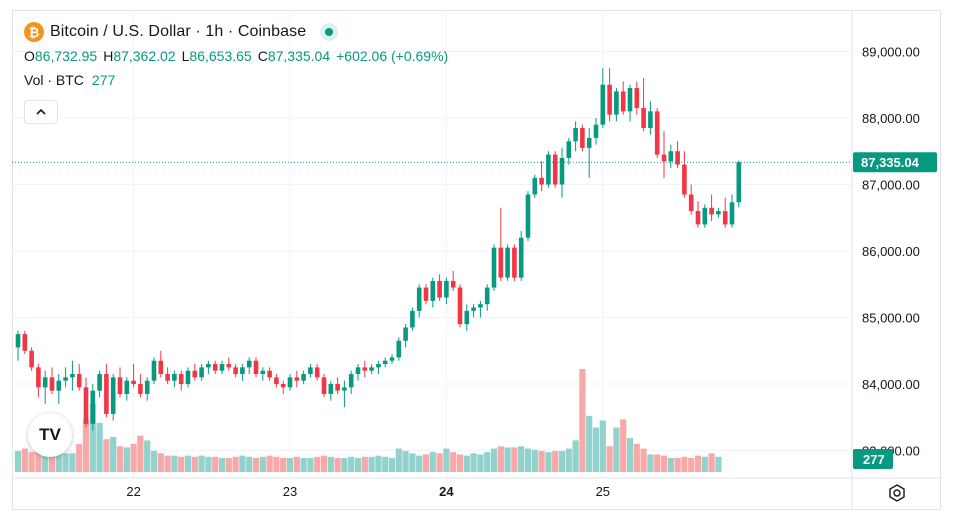 This screenshot has width=953, height=521. Describe the element at coordinates (133, 491) in the screenshot. I see `time-tick-label: 22` at that location.